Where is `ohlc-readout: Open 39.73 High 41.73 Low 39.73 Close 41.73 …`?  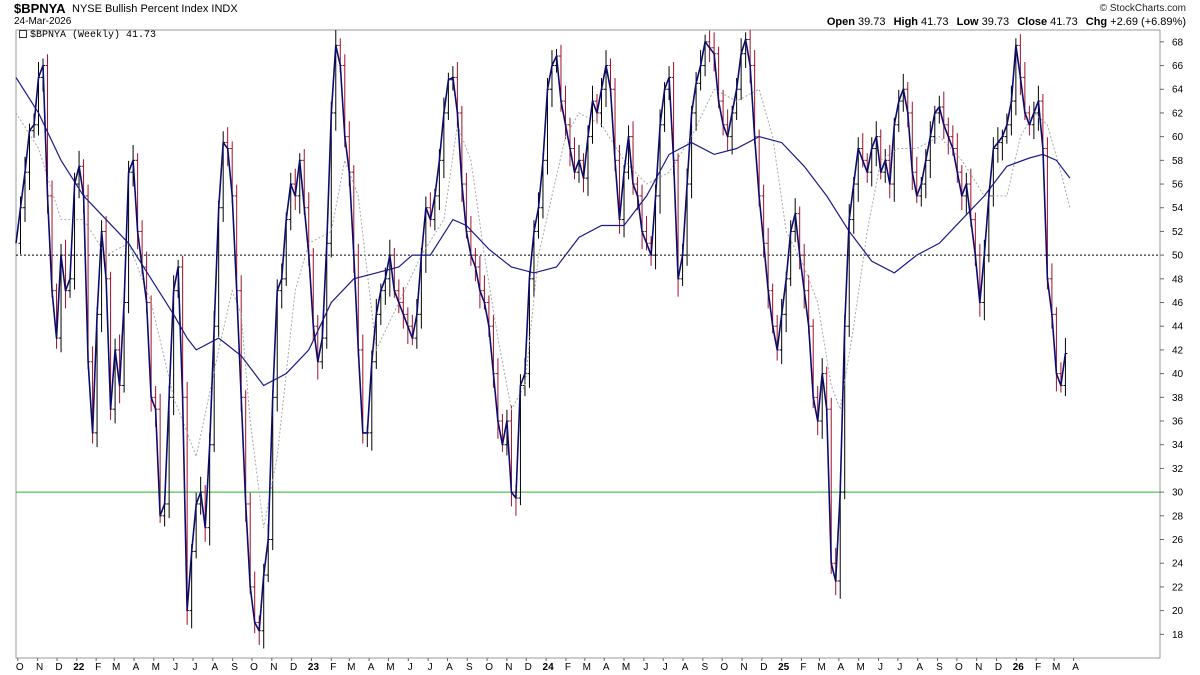 ohlc-readout: Open 39.73 High 41.73 Low 39.73 Close 41.73 … is located at coordinates (1004, 22).